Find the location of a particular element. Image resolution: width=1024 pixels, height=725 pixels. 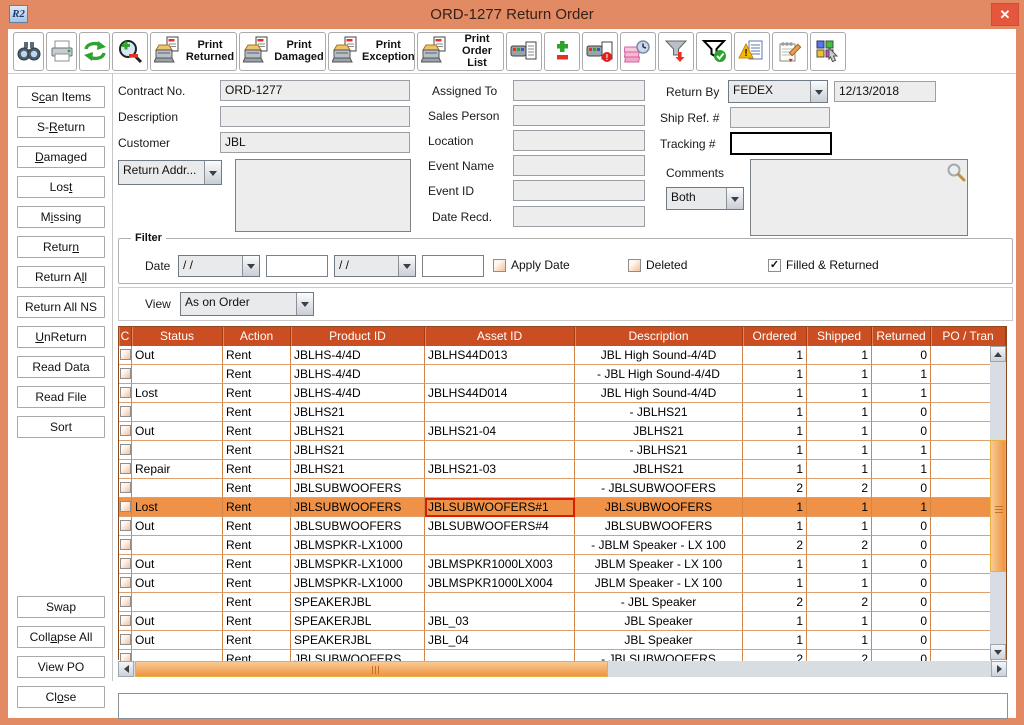

zoom-adjust-button is located at coordinates (130, 51).